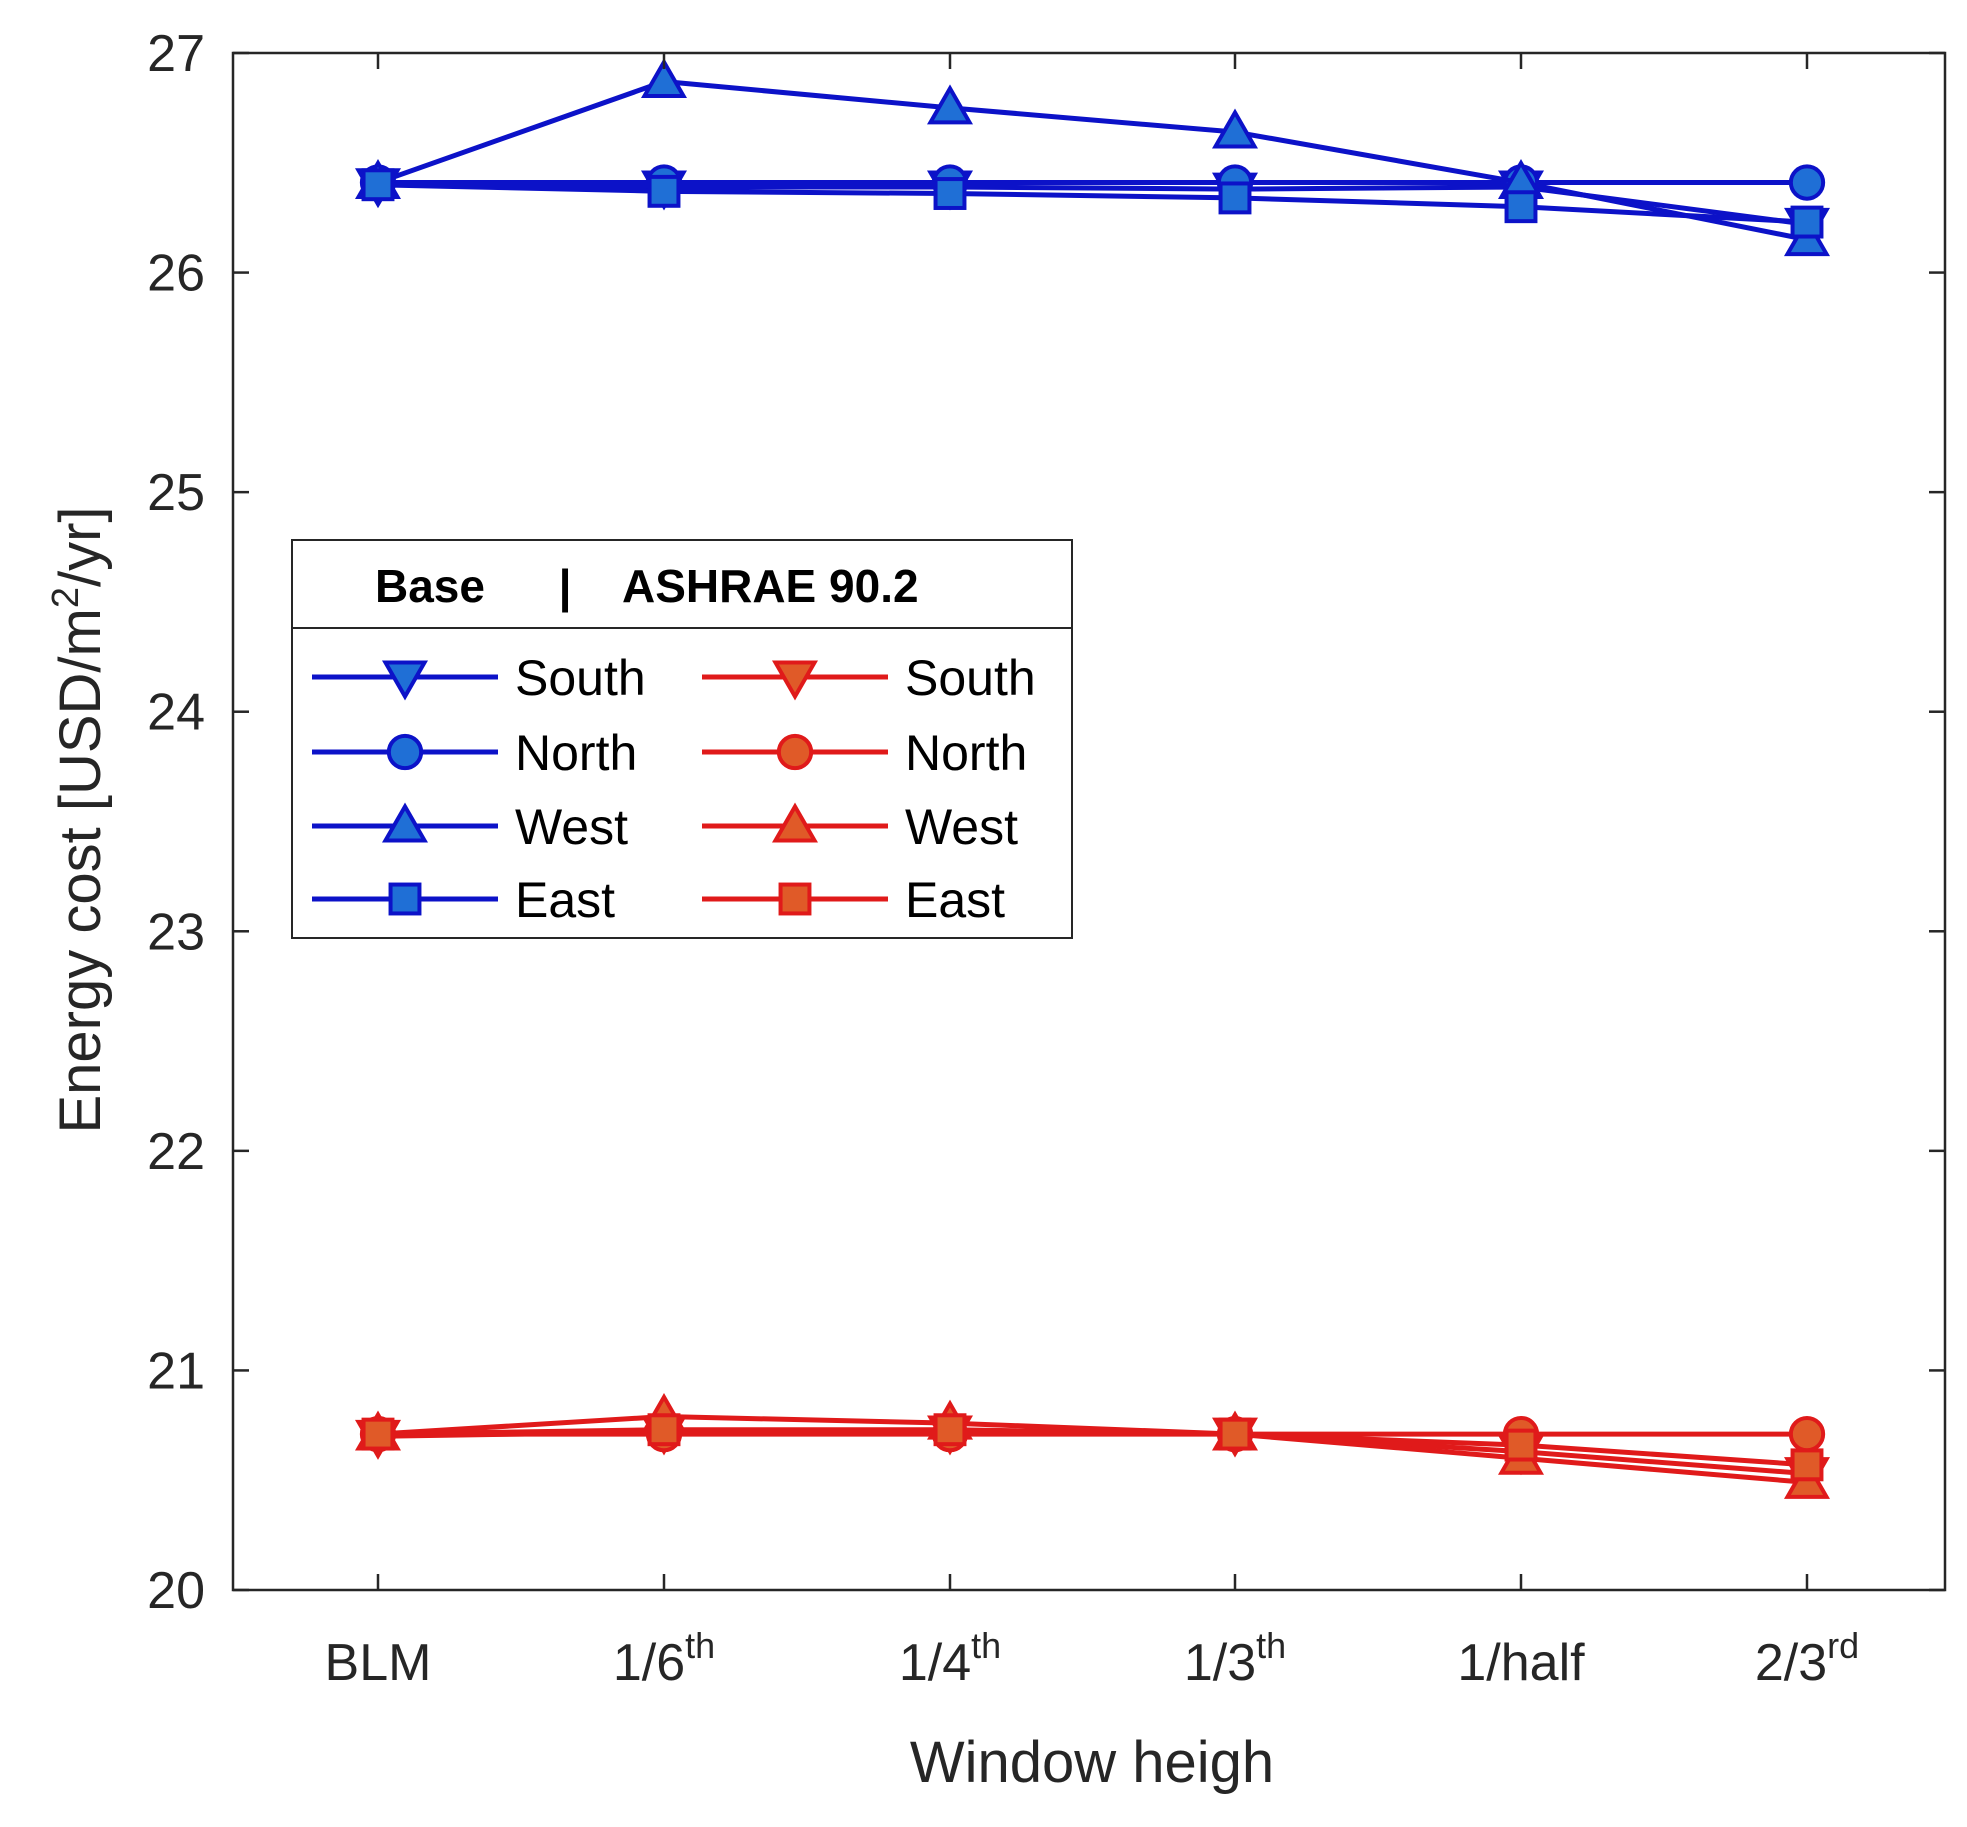 The width and height of the screenshot is (1967, 1827). I want to click on y-axis-label-tail: /yr], so click(80, 546).